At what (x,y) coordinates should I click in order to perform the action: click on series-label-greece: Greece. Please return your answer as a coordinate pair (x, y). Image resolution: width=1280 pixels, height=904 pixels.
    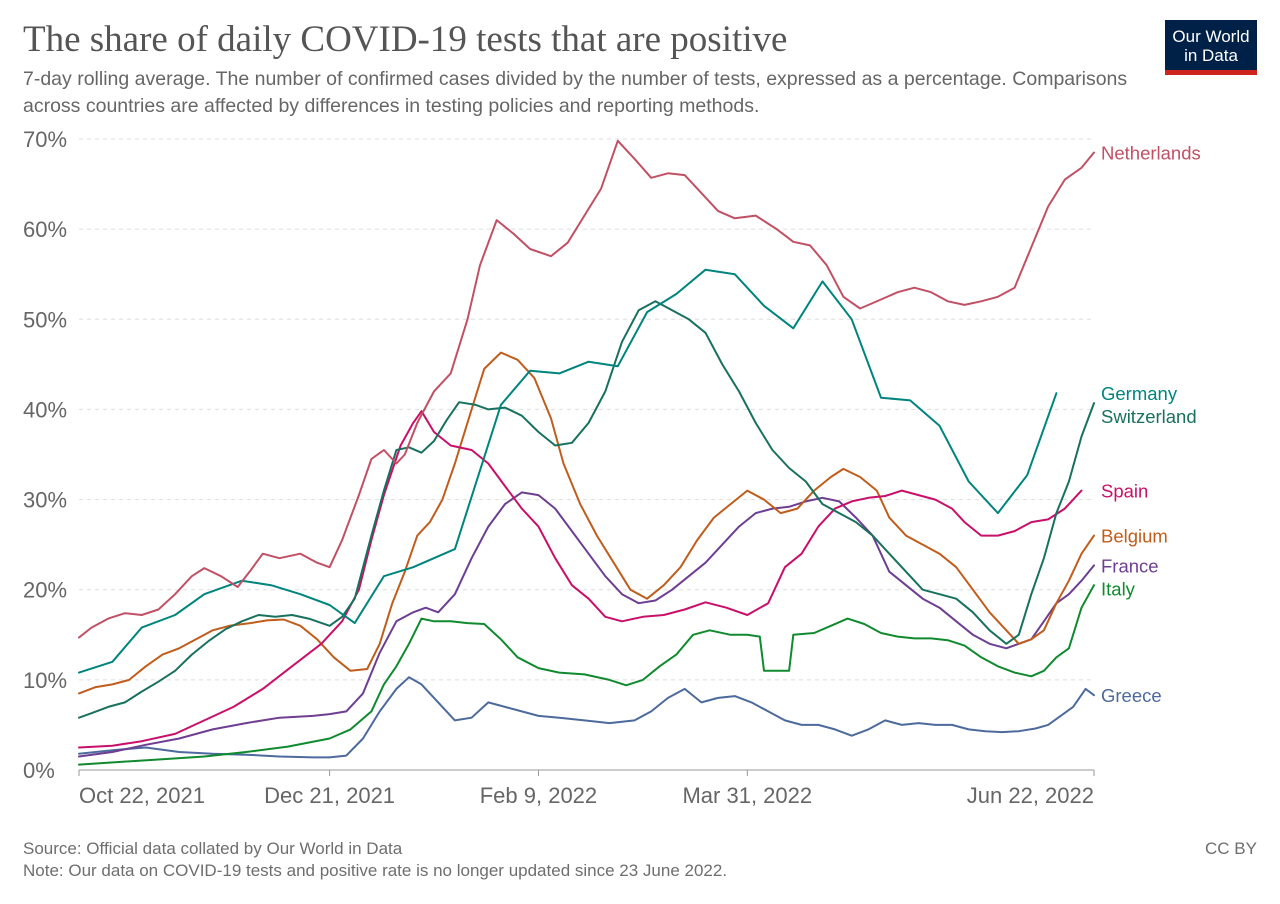
    Looking at the image, I should click on (1131, 695).